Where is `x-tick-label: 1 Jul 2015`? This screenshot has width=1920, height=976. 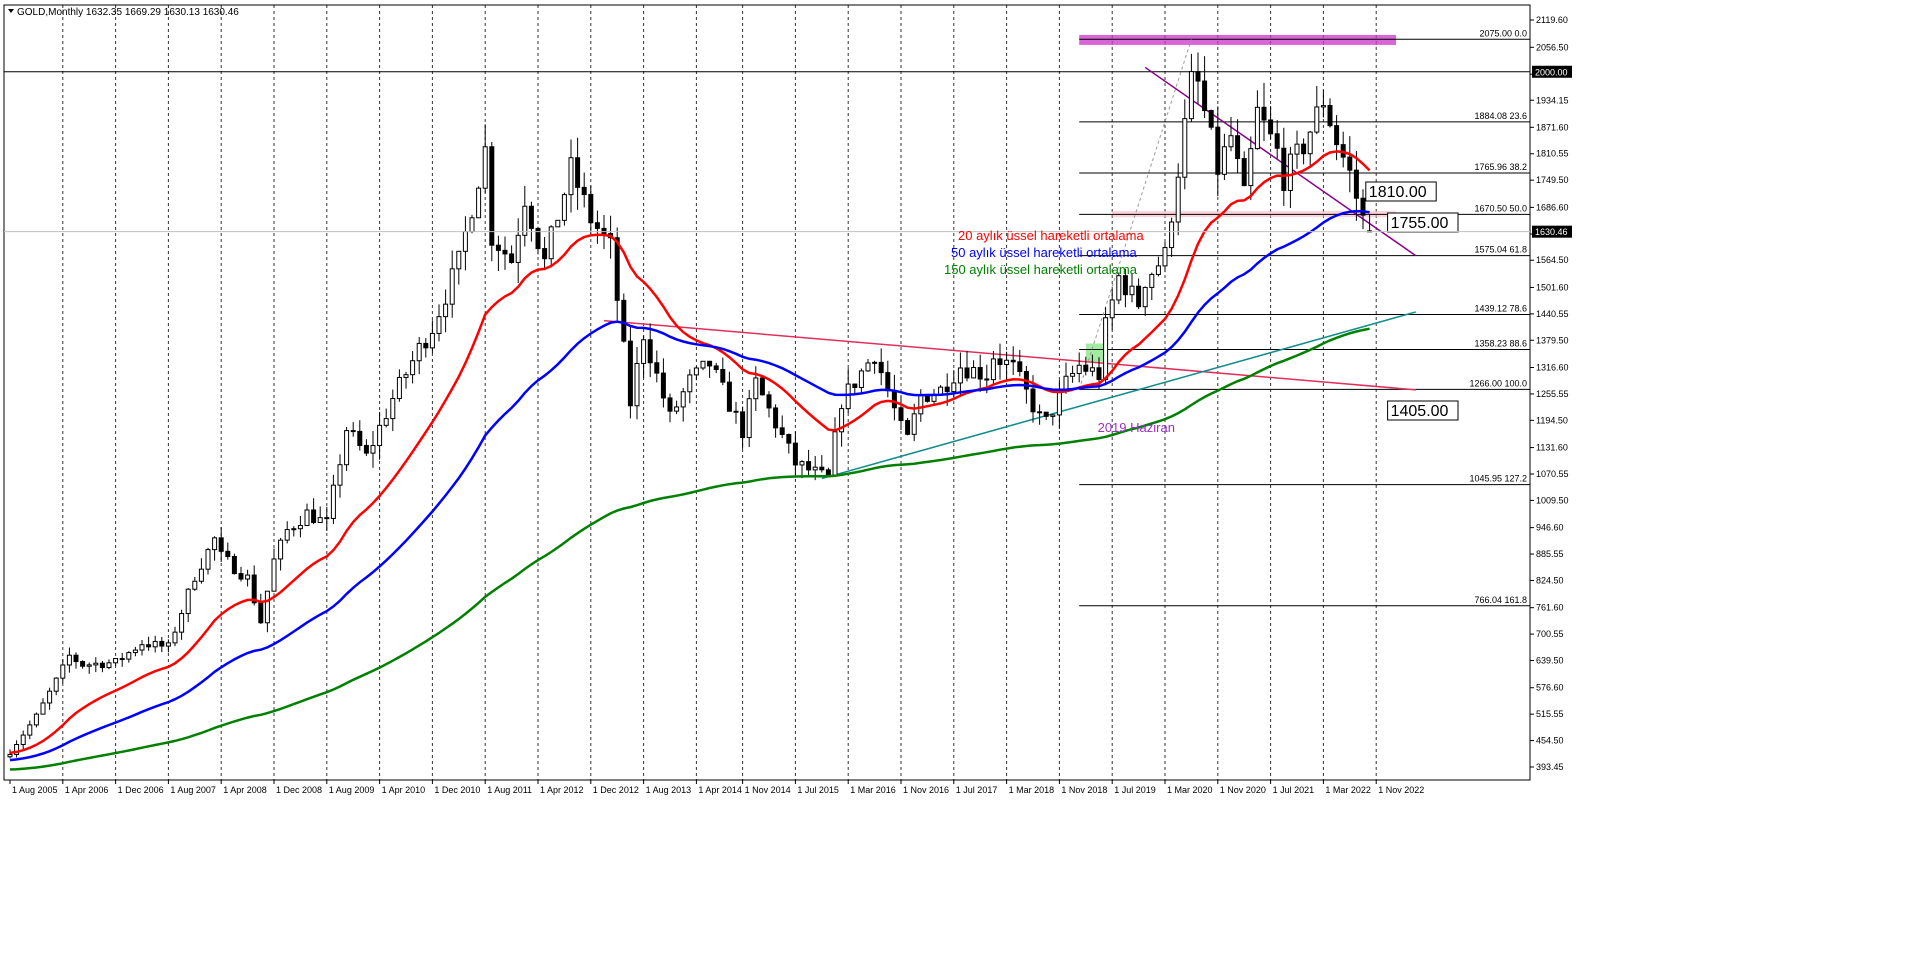 x-tick-label: 1 Jul 2015 is located at coordinates (818, 790).